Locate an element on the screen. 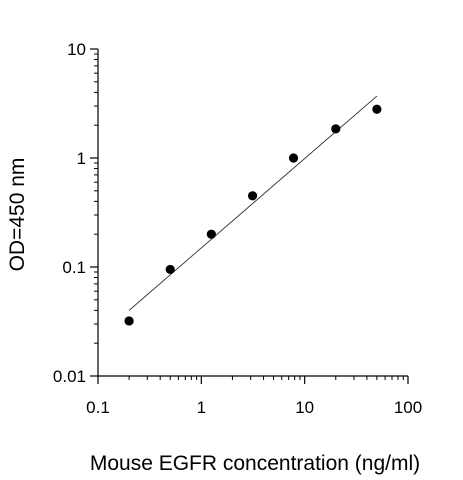  y-tick-label: 0.01 is located at coordinates (69, 376).